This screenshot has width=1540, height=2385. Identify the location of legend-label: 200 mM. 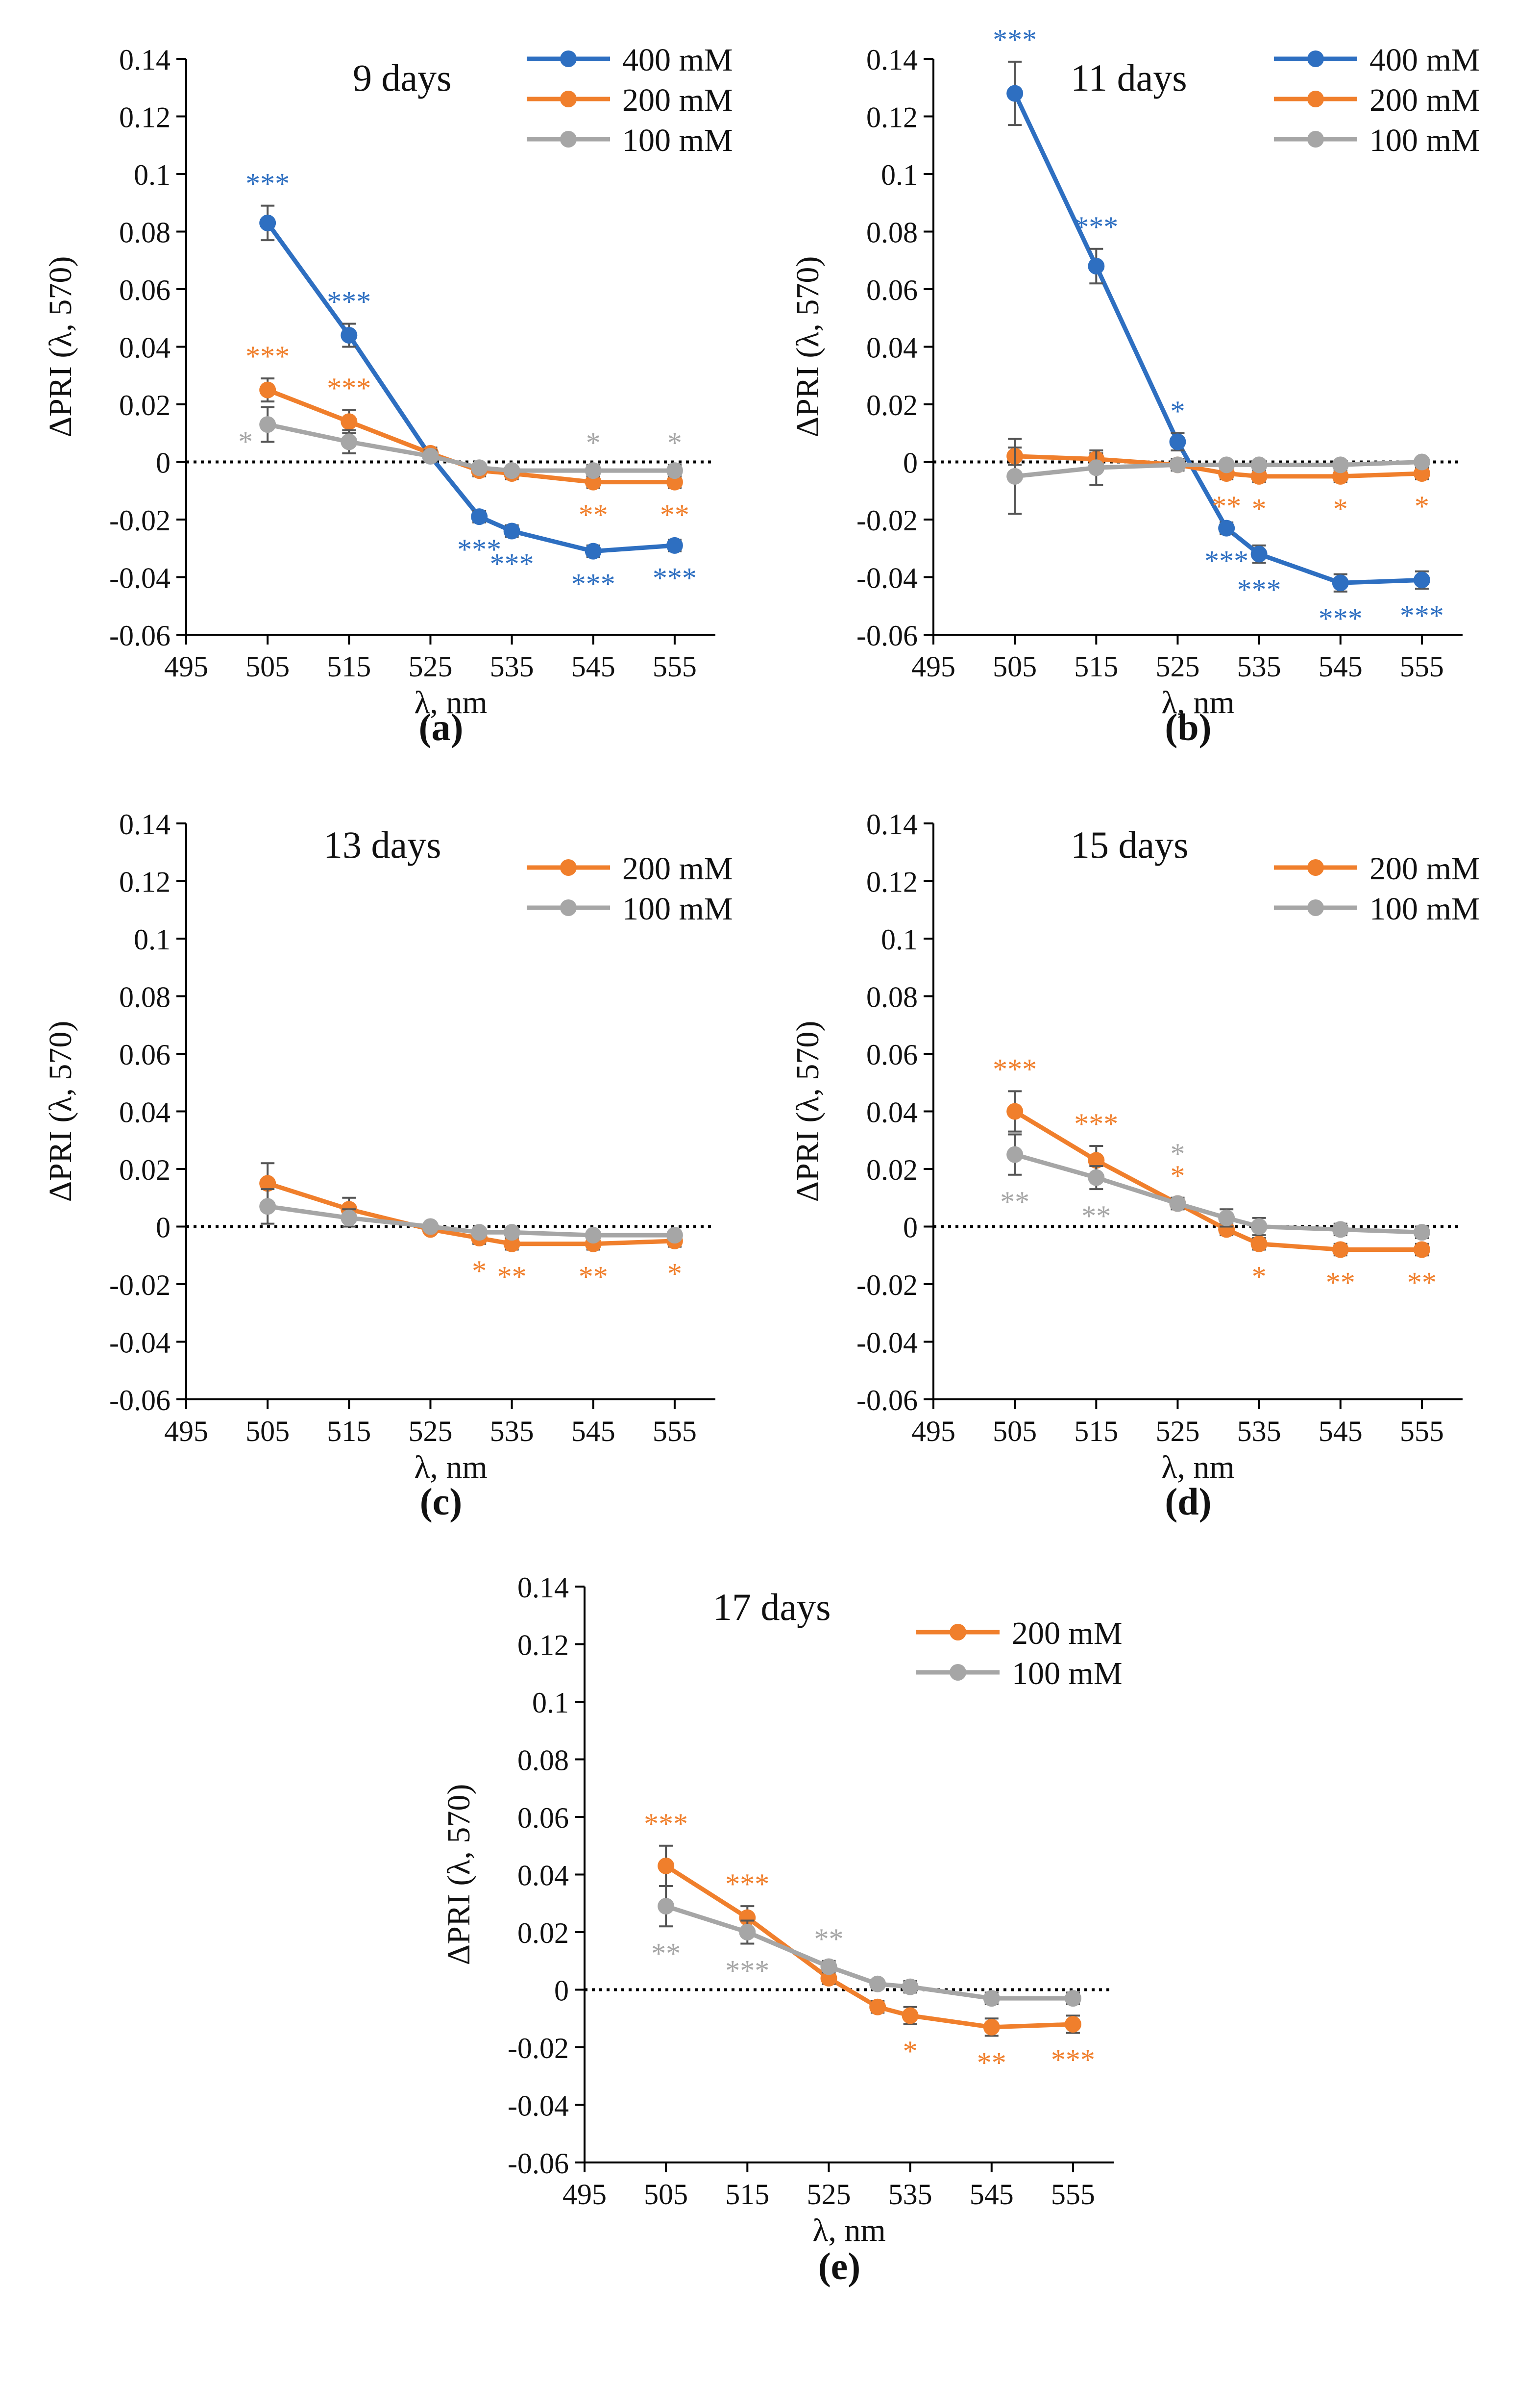
(1424, 869).